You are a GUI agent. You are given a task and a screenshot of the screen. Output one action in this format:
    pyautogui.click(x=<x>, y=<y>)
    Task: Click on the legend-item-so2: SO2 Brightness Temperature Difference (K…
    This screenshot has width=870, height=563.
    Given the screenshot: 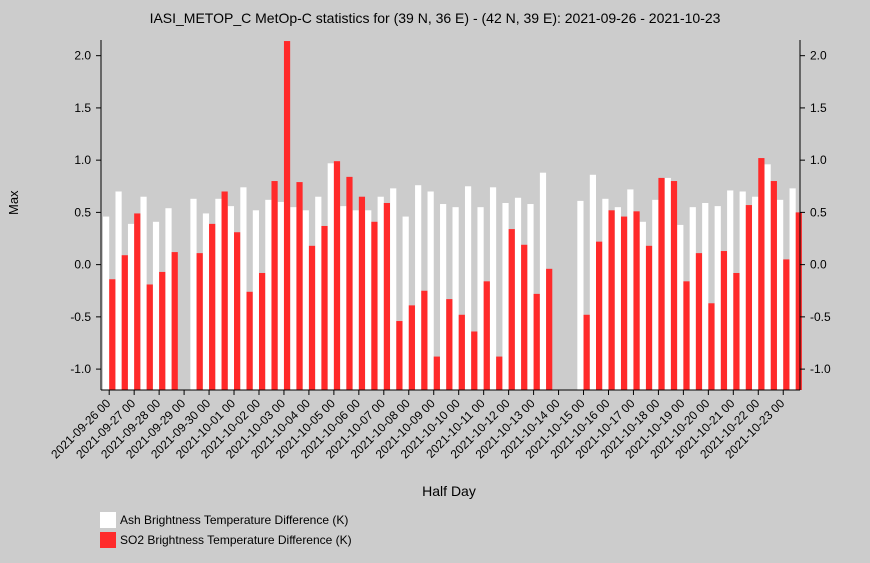 What is the action you would take?
    pyautogui.click(x=226, y=540)
    